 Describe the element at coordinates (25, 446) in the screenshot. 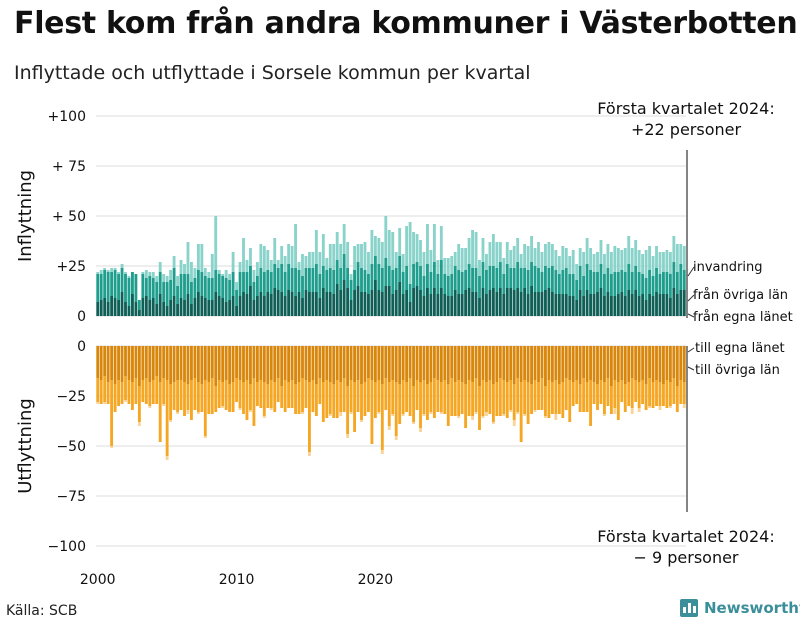

I see `ylabel-outflow: Utflyttning` at that location.